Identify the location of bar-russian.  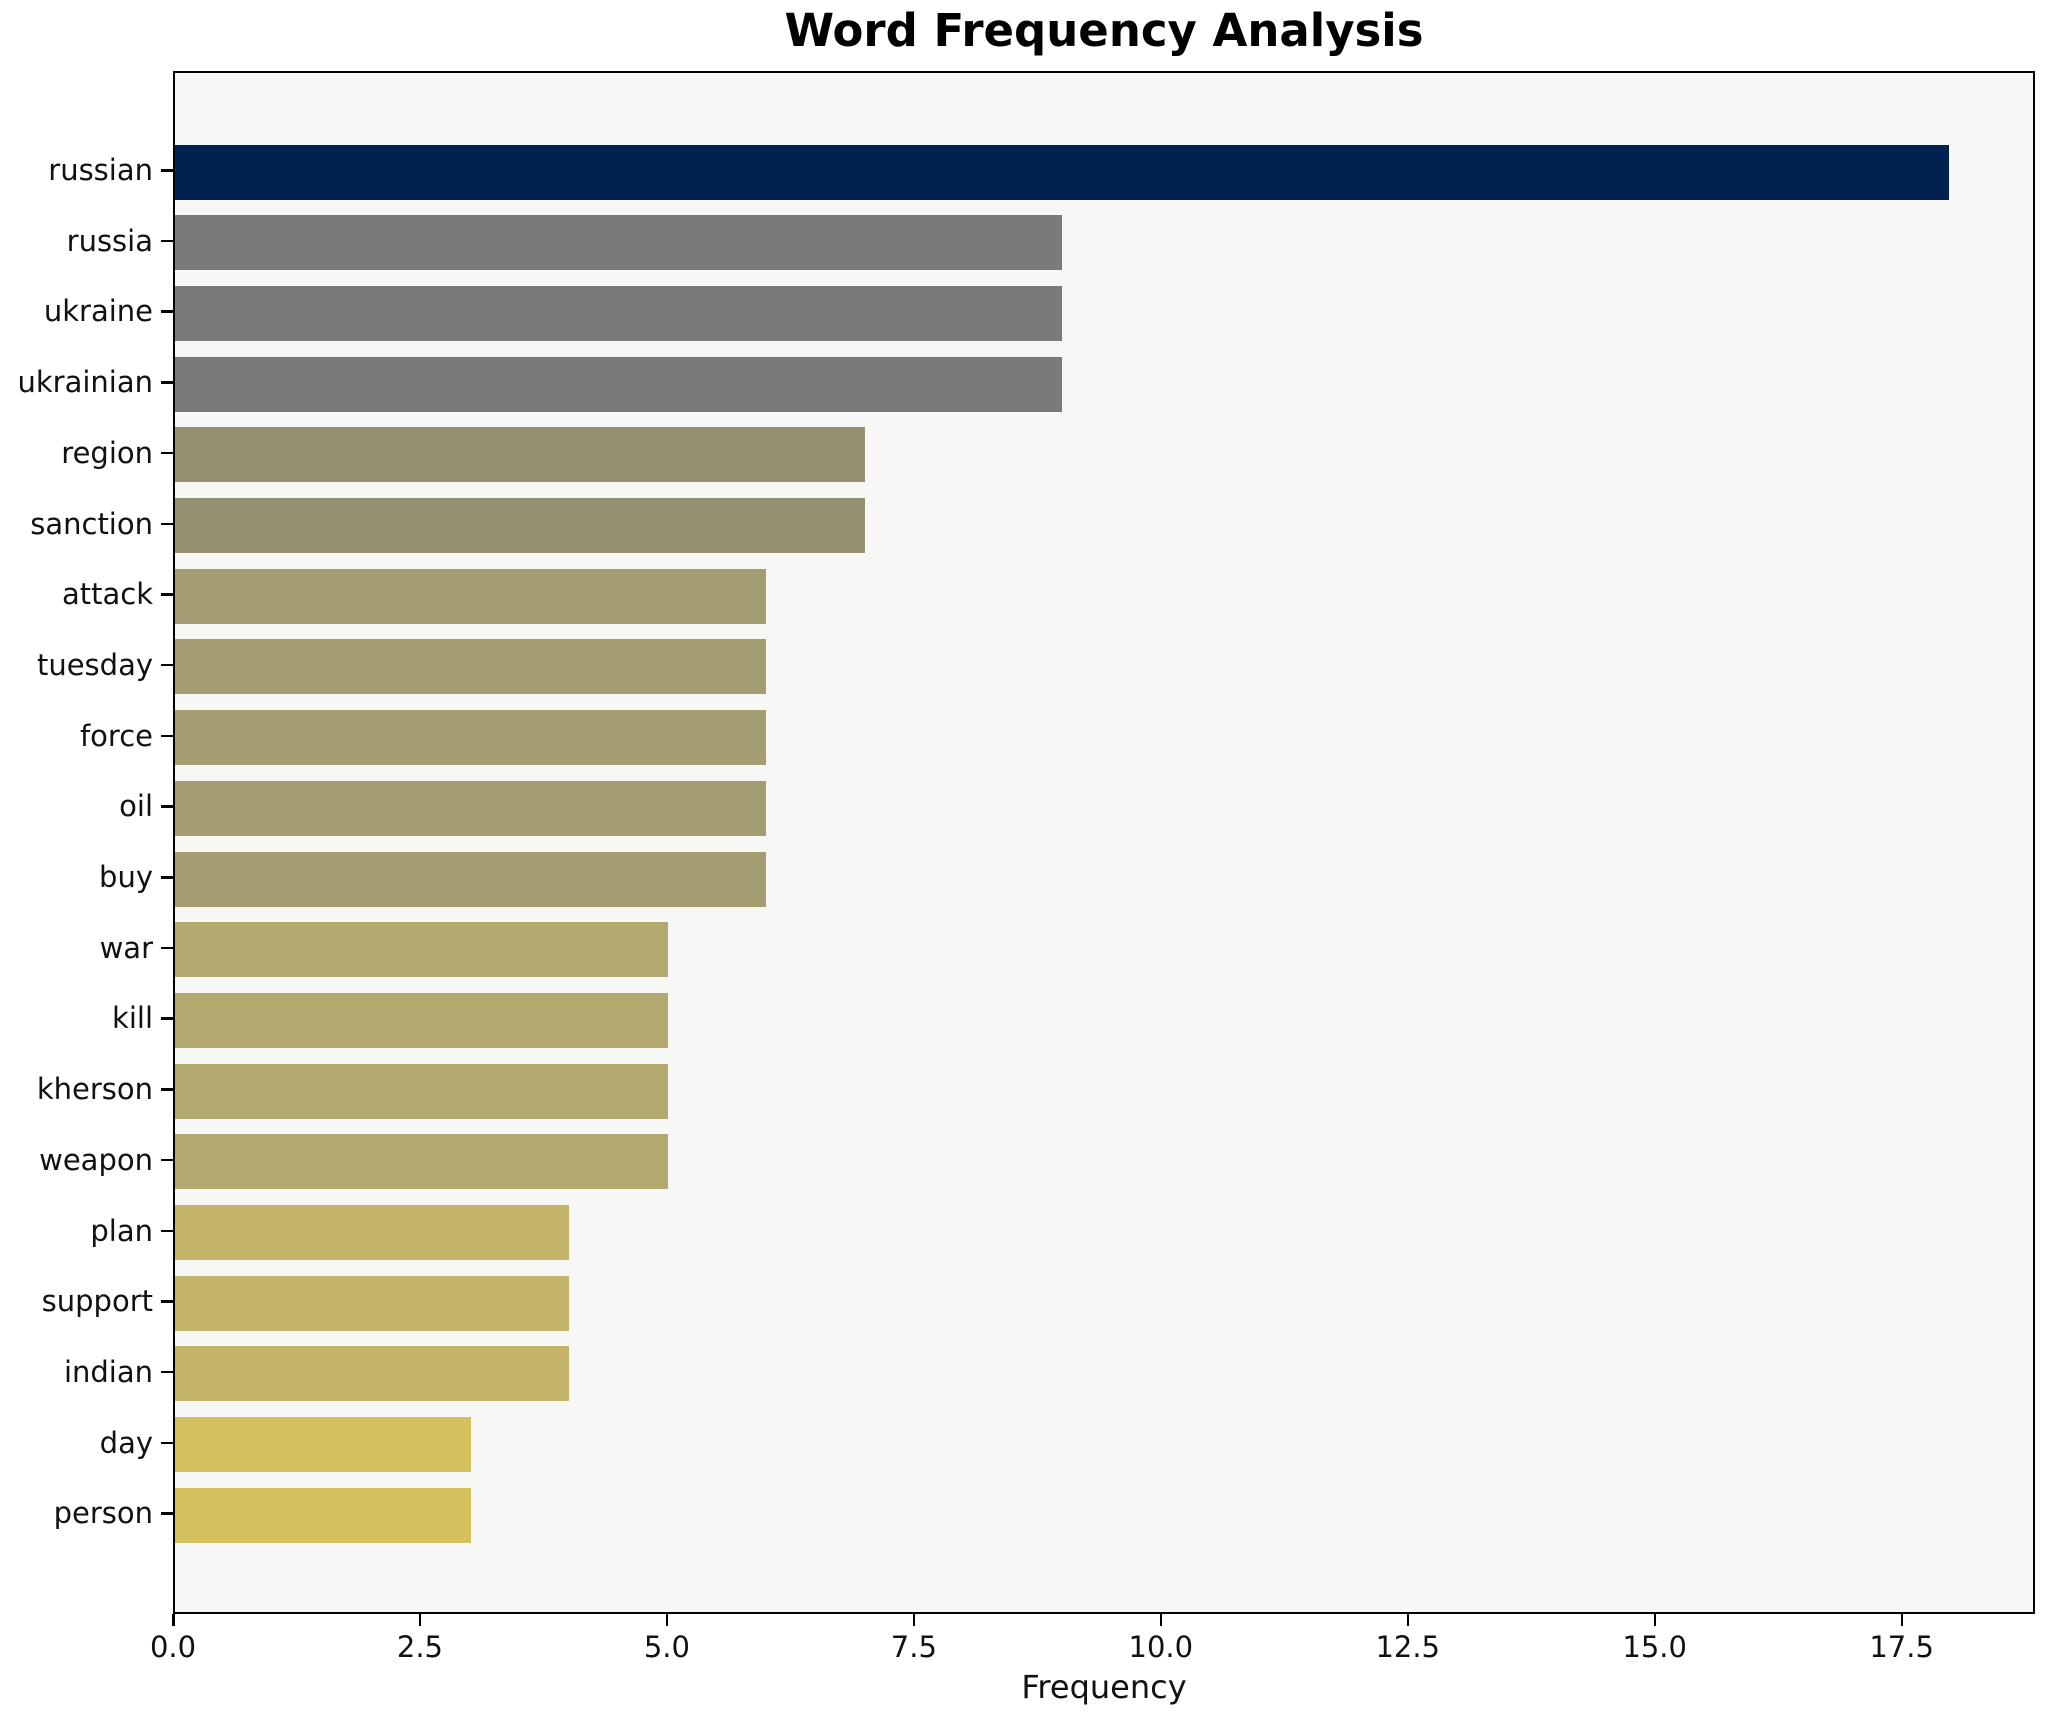
(1062, 172).